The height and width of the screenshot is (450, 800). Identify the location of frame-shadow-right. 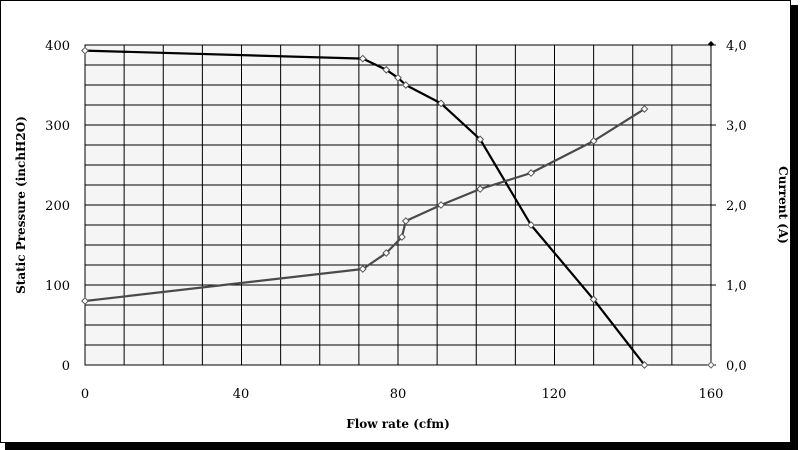
(794, 226).